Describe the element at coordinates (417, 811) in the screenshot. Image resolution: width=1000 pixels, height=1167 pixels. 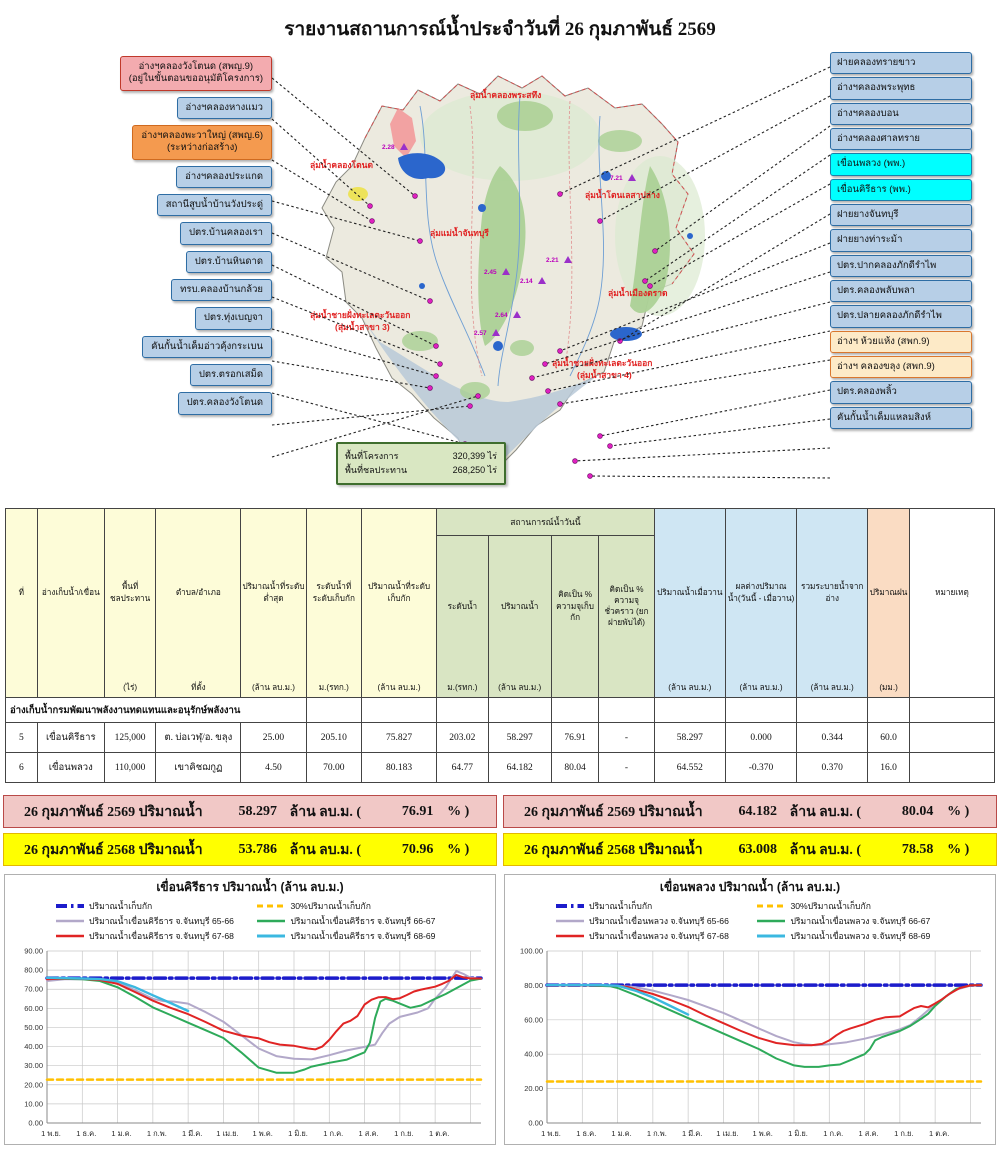
I see `summary-percent-value: 76.91` at that location.